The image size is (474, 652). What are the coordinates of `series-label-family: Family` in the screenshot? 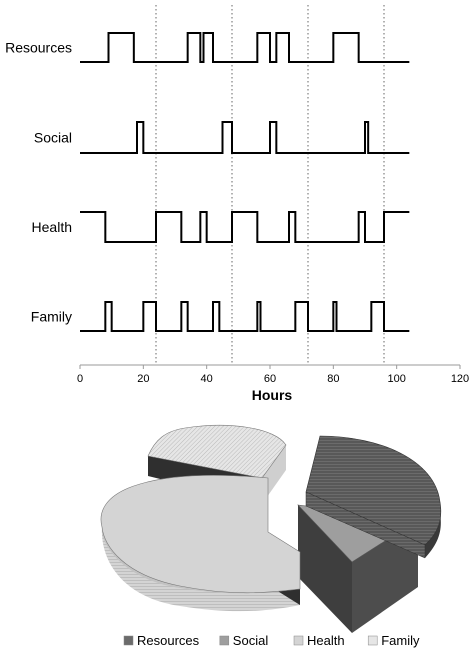 It's located at (51, 317).